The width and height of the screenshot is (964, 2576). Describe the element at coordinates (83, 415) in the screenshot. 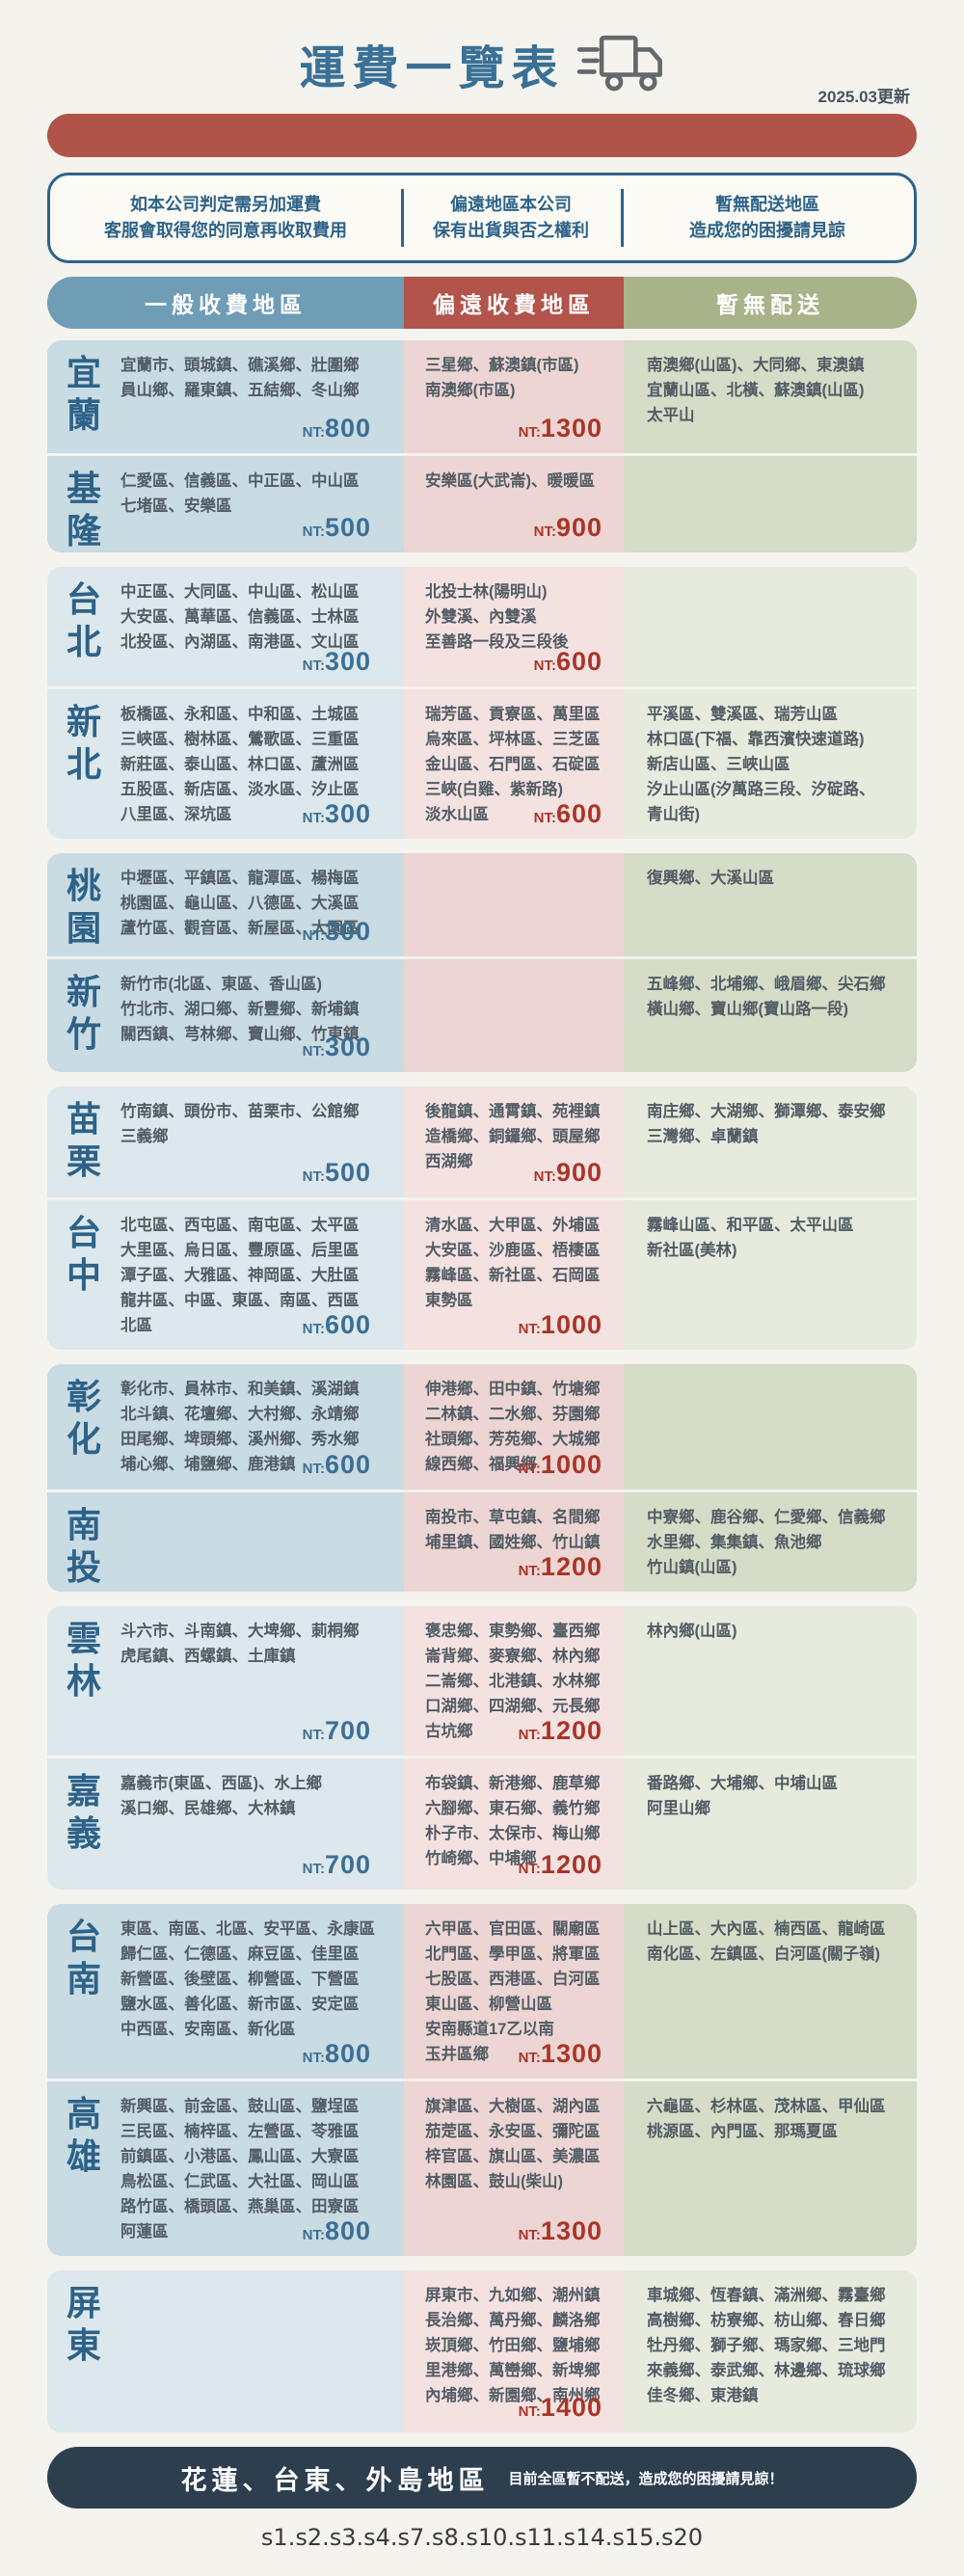

I see `region-label-char: 蘭` at that location.